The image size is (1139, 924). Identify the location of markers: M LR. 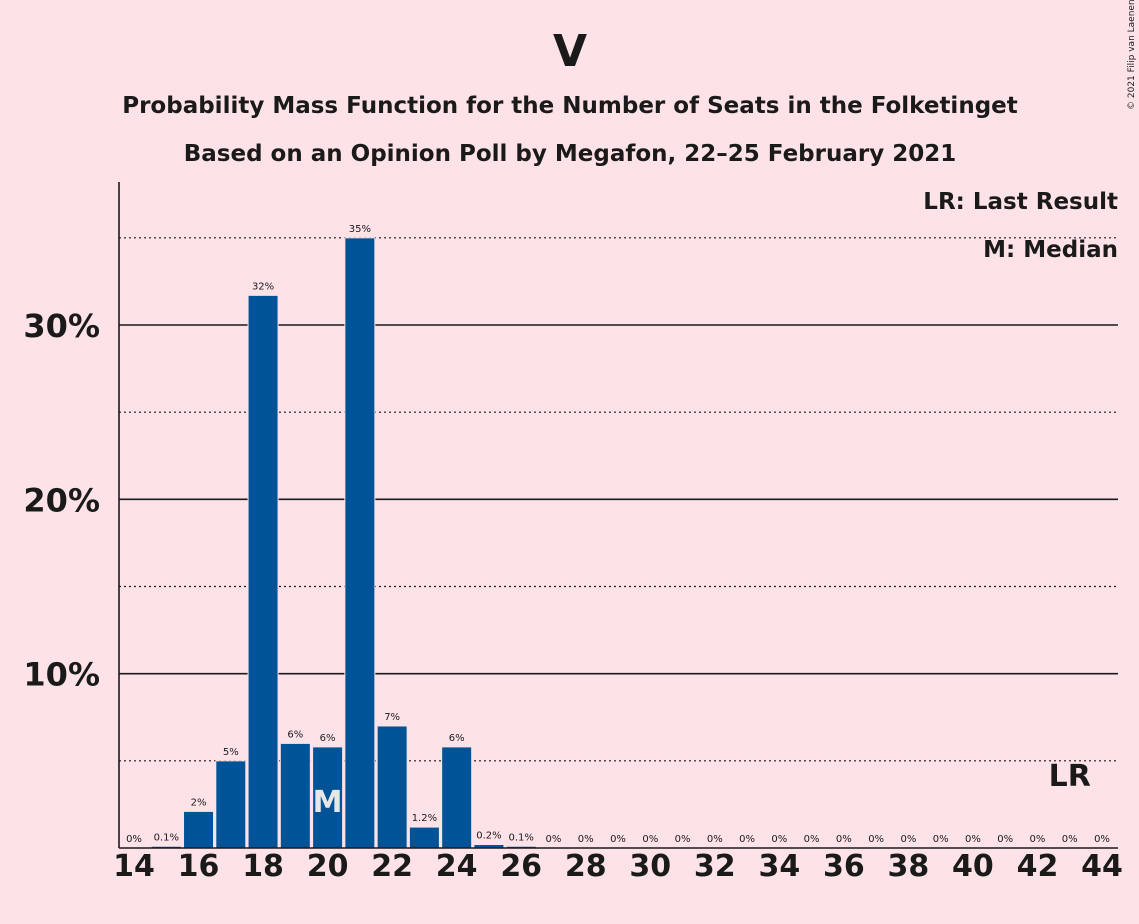
(702, 789).